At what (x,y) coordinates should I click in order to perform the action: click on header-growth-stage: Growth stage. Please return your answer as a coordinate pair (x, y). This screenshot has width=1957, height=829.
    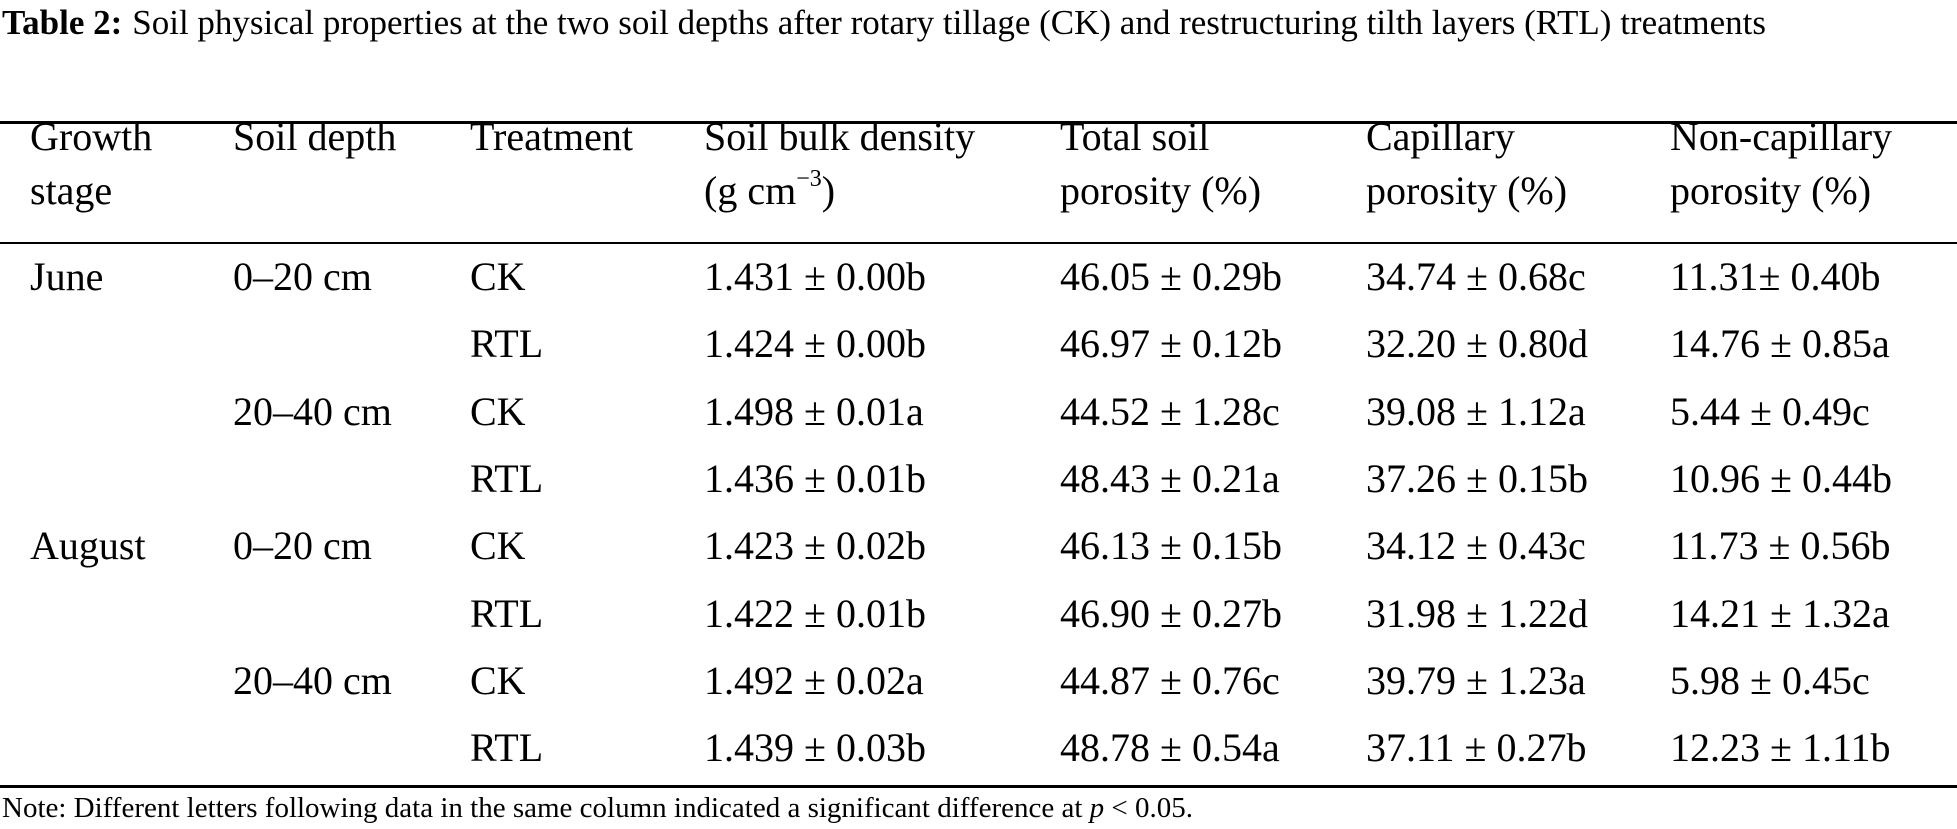
    Looking at the image, I should click on (91, 163).